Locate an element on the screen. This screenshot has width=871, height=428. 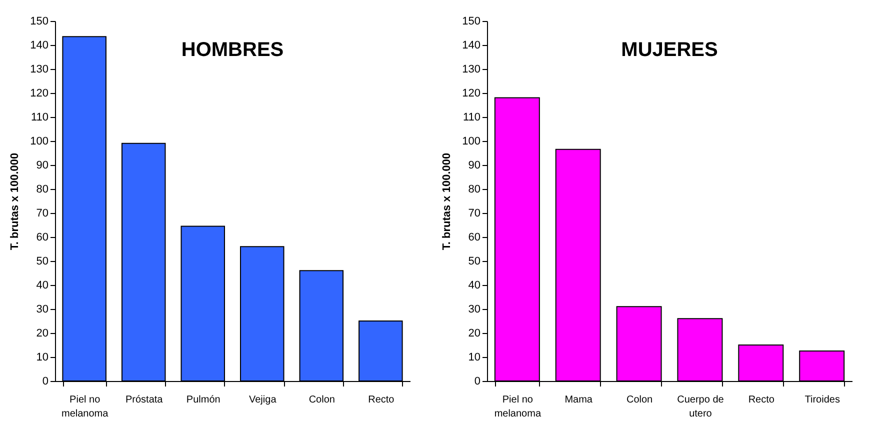
x-tick-label: Mama is located at coordinates (578, 400).